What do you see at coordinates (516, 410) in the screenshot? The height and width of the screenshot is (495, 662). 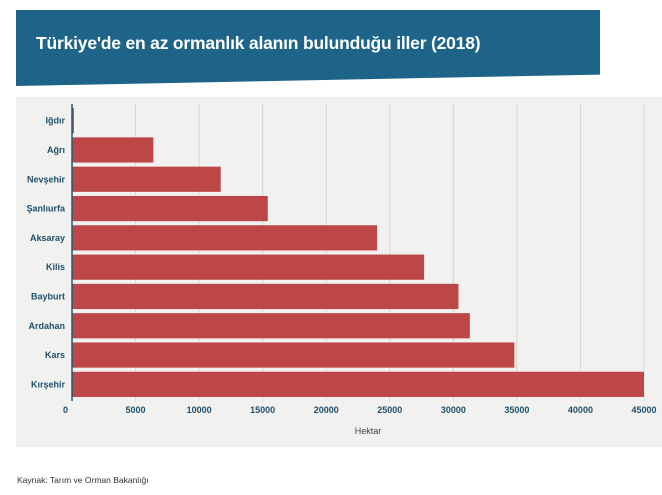 I see `x-tick-label: 35000` at bounding box center [516, 410].